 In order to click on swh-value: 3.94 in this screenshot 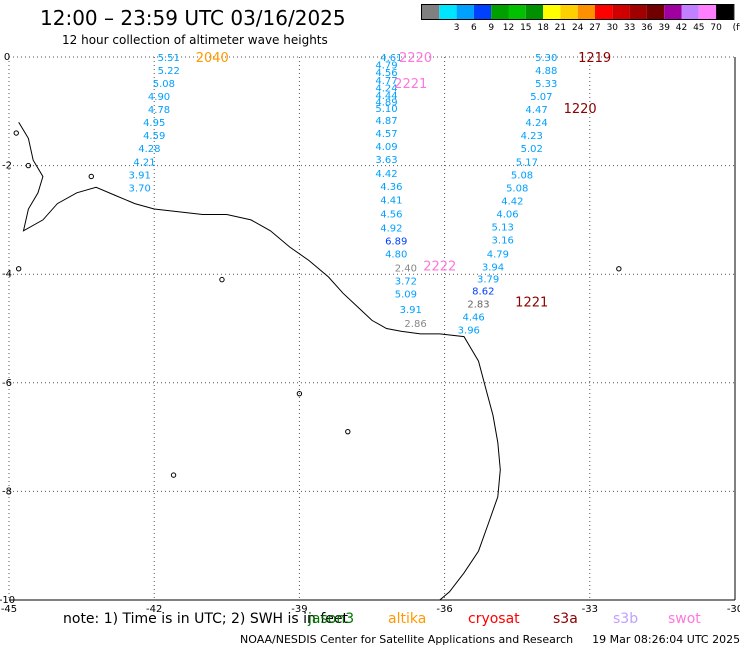, I will do `click(493, 268)`.